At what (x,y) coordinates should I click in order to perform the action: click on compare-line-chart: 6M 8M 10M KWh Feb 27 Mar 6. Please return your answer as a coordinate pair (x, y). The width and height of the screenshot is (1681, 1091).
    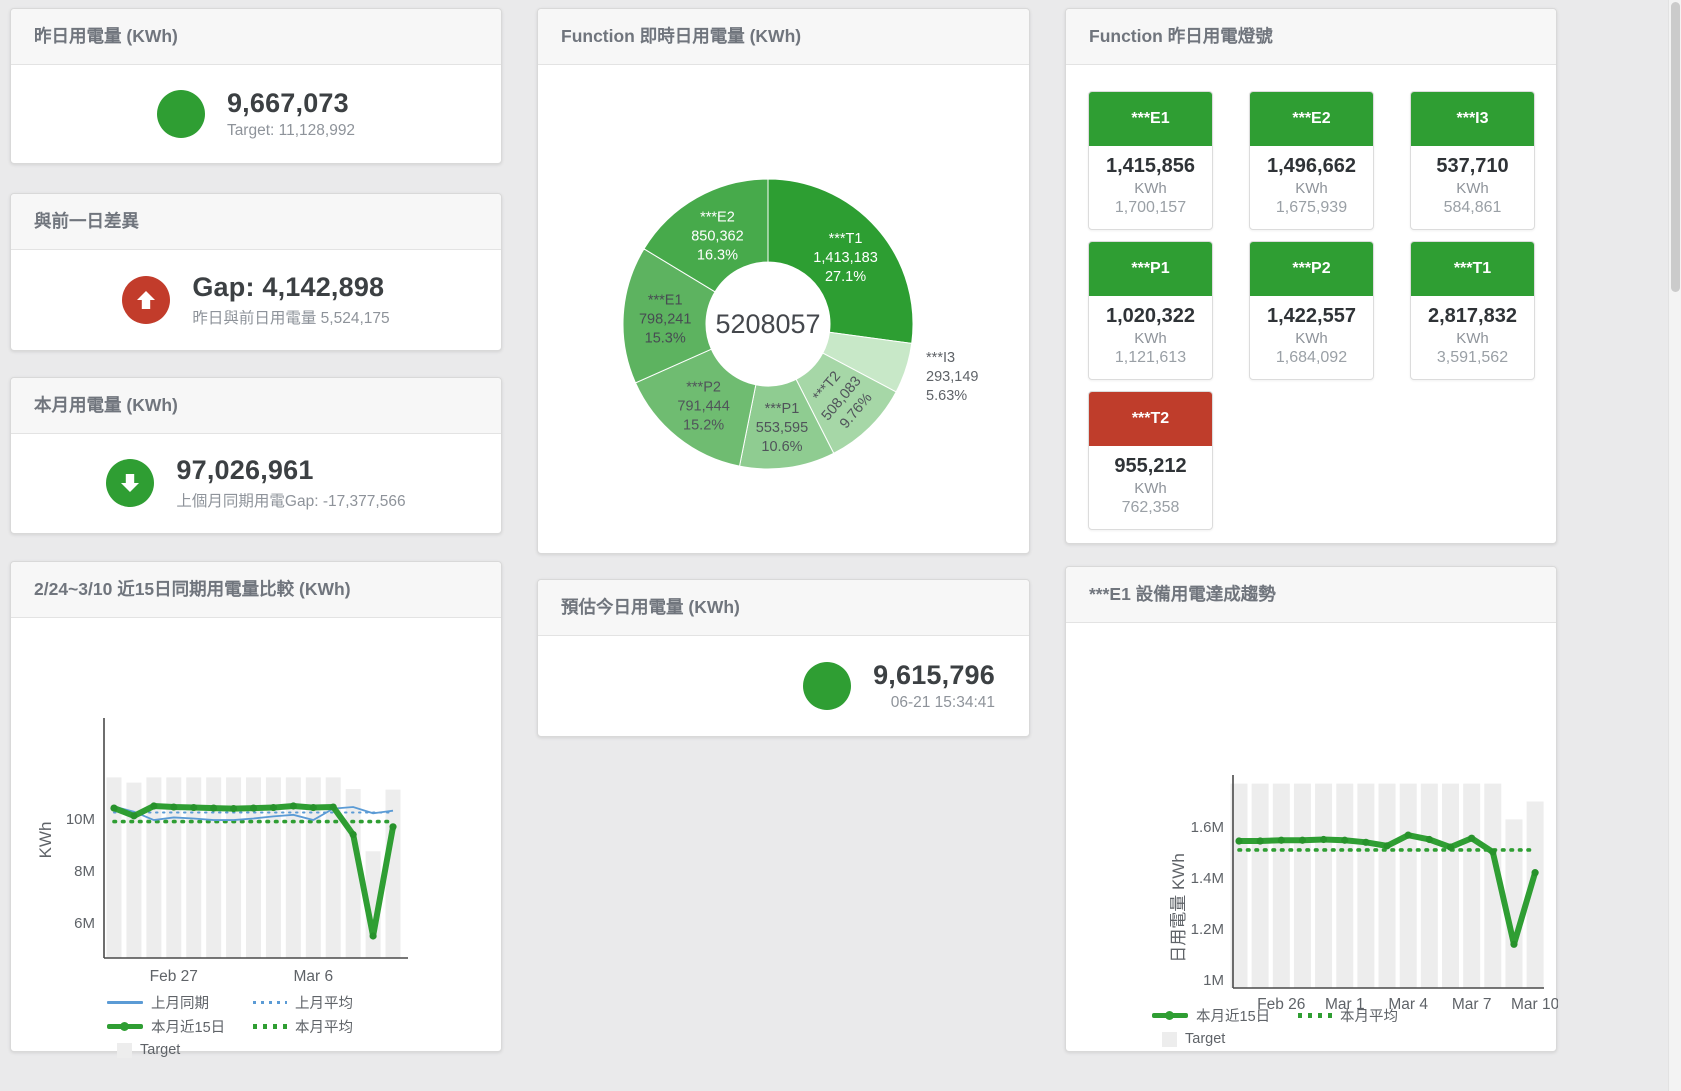
    Looking at the image, I should click on (257, 835).